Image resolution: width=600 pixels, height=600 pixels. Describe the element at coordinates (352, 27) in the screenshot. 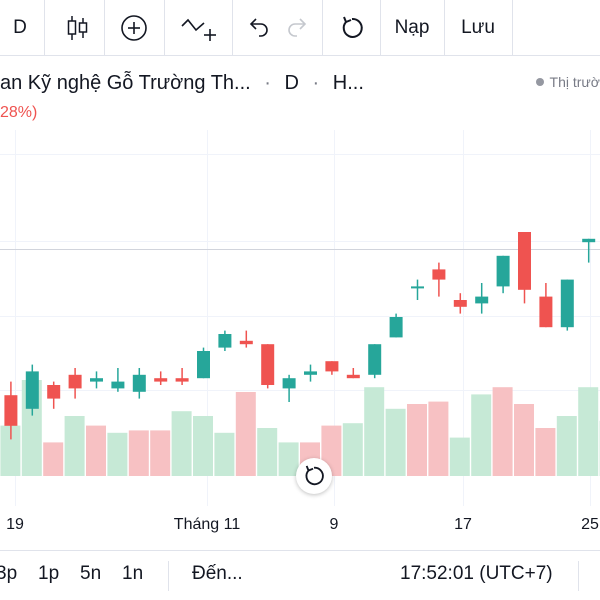

I see `reload-icon` at that location.